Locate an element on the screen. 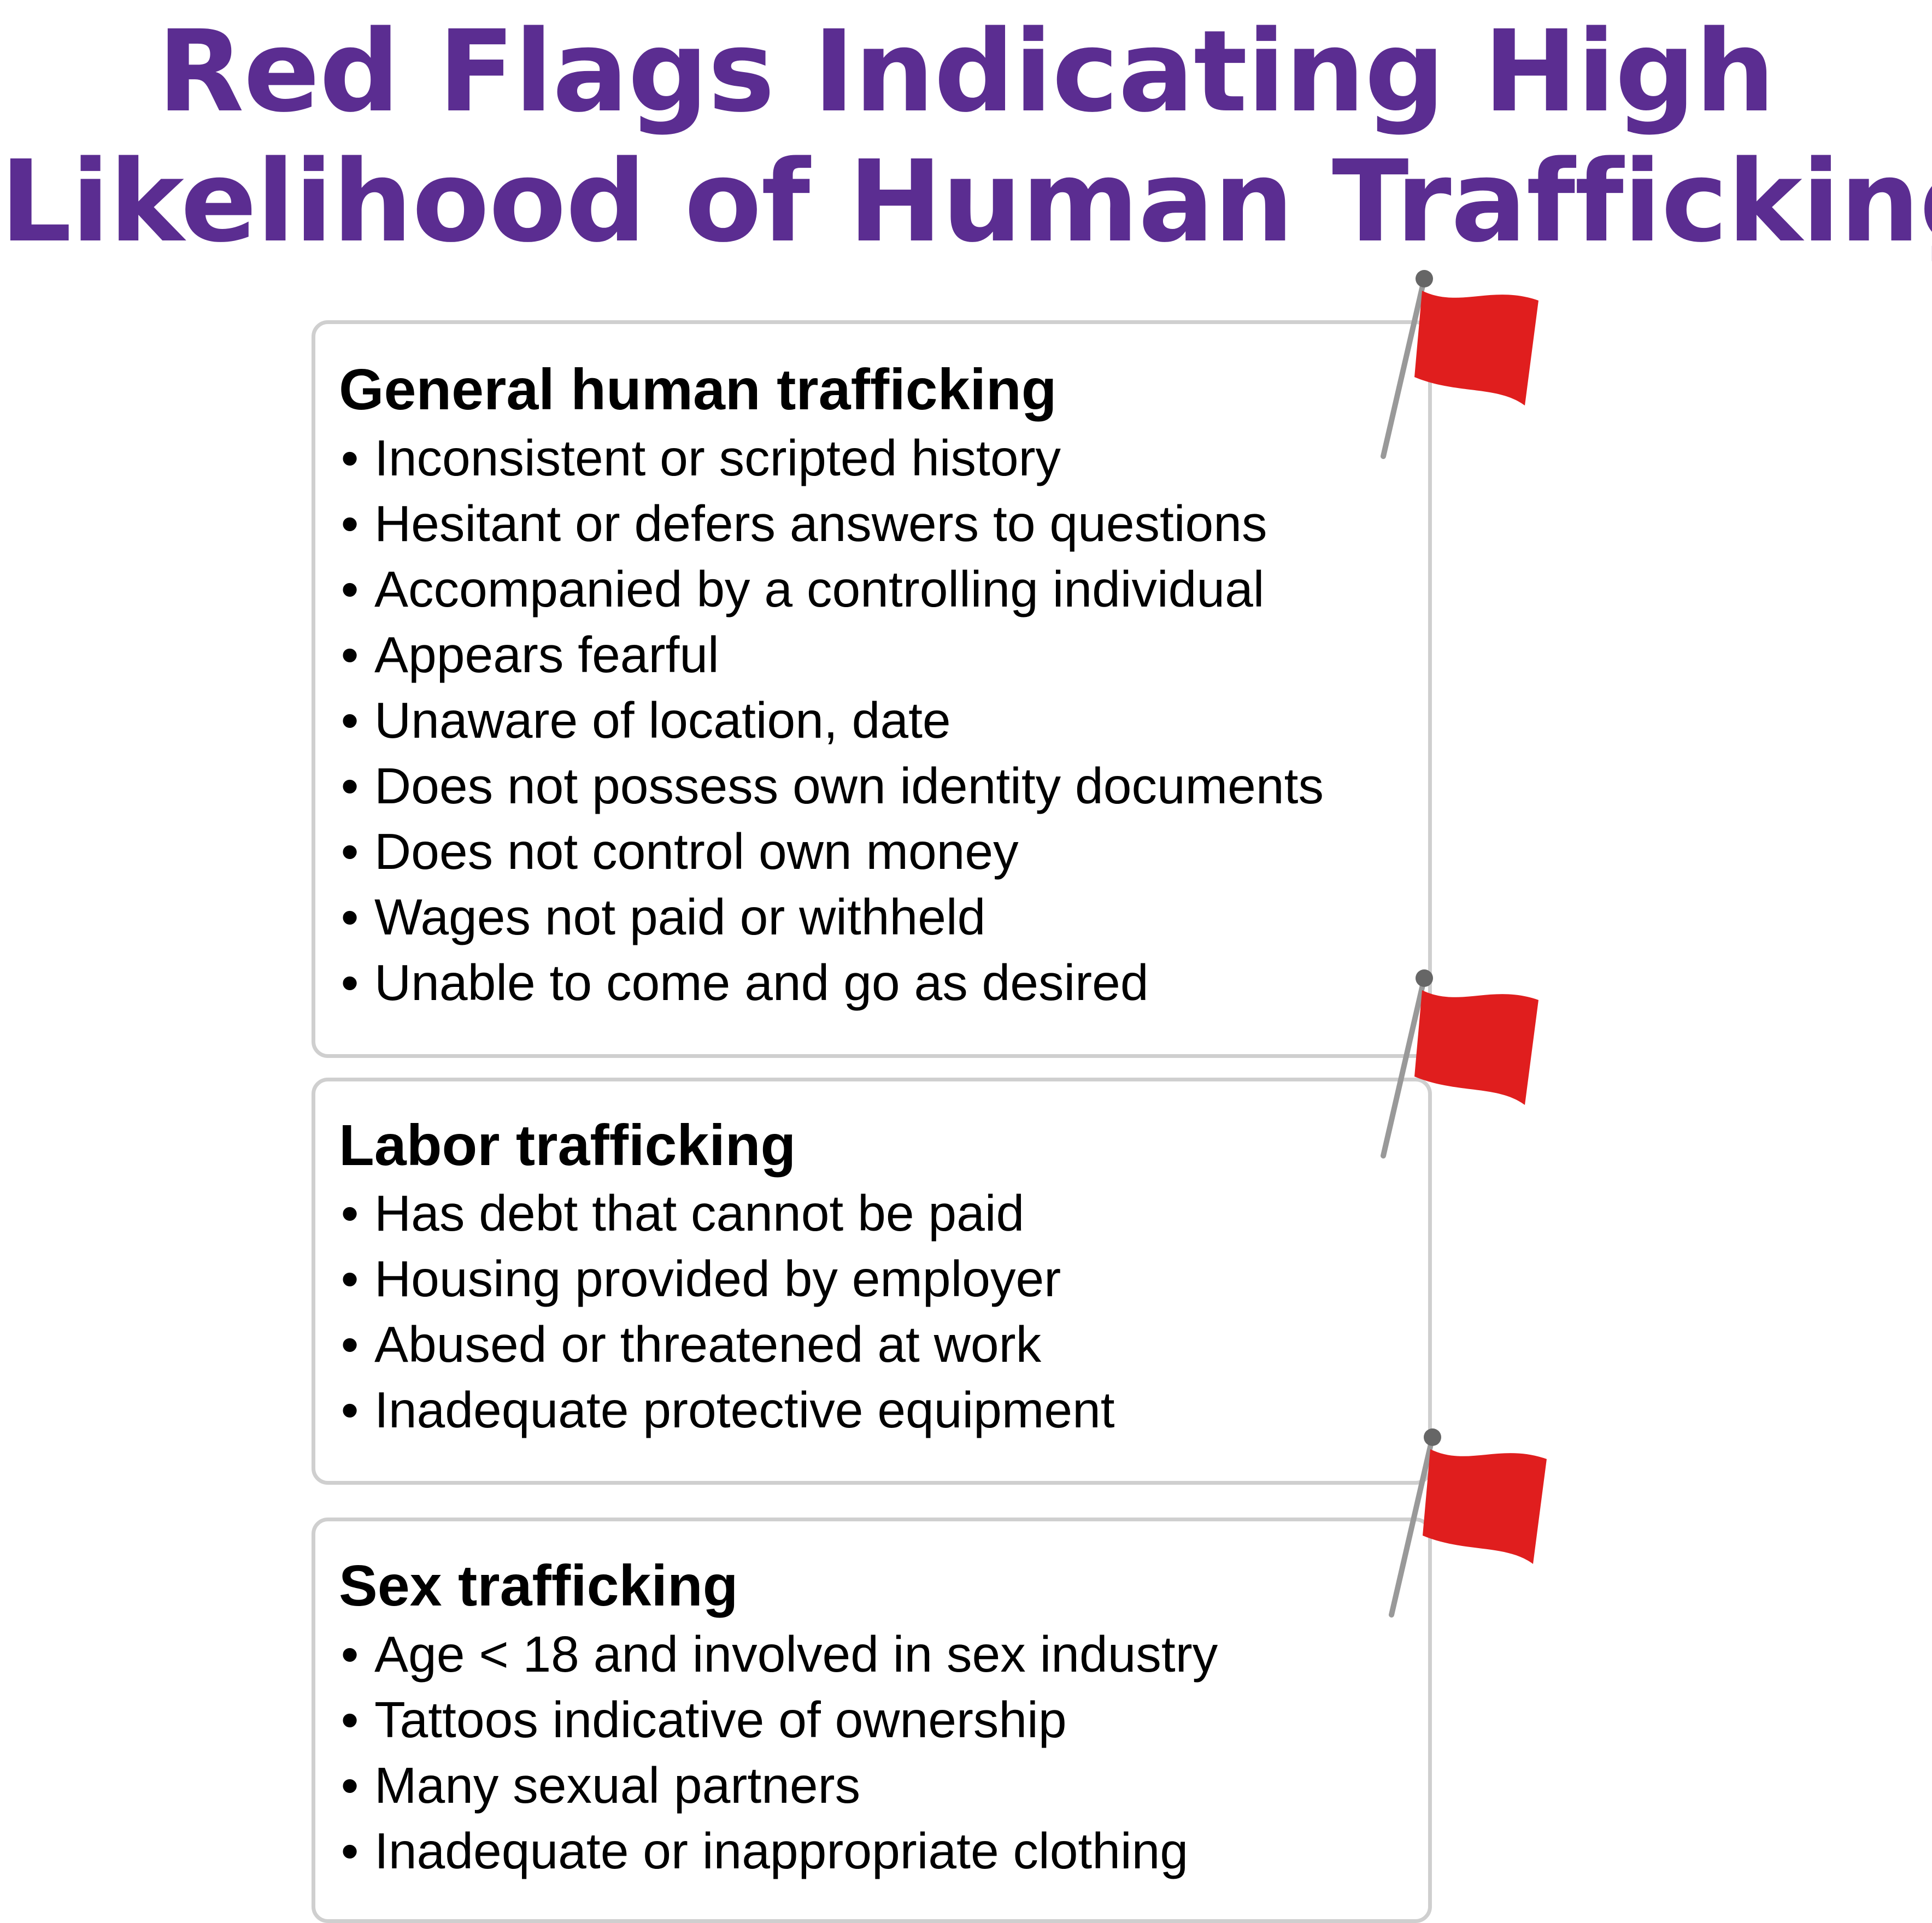 The image size is (1932, 1923). item-text: Accompanied by a controlling individual is located at coordinates (819, 589).